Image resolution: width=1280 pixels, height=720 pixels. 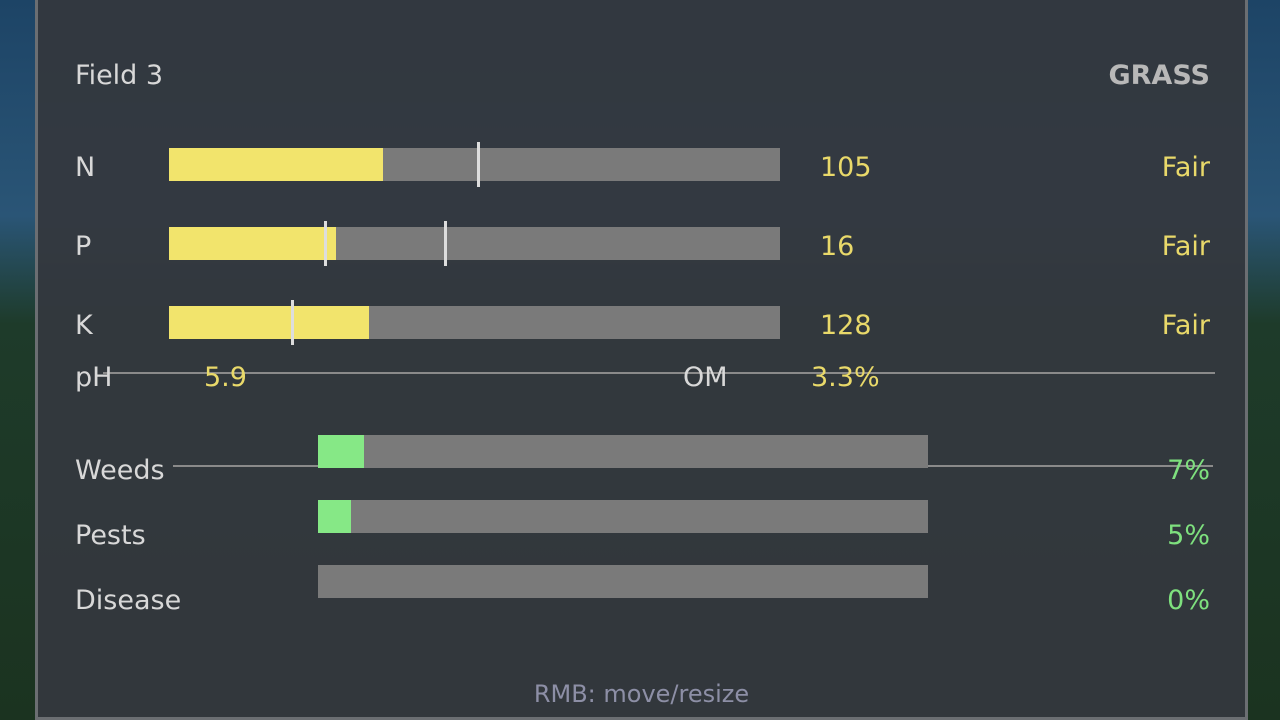 I want to click on threat-value: 5%, so click(x=1188, y=535).